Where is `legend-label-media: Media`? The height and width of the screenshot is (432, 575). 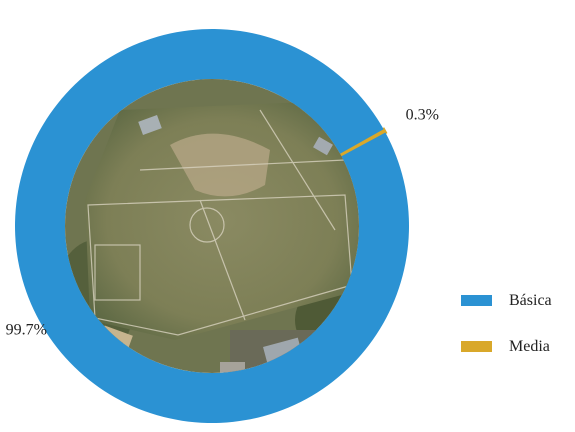
legend-label-media: Media is located at coordinates (529, 346).